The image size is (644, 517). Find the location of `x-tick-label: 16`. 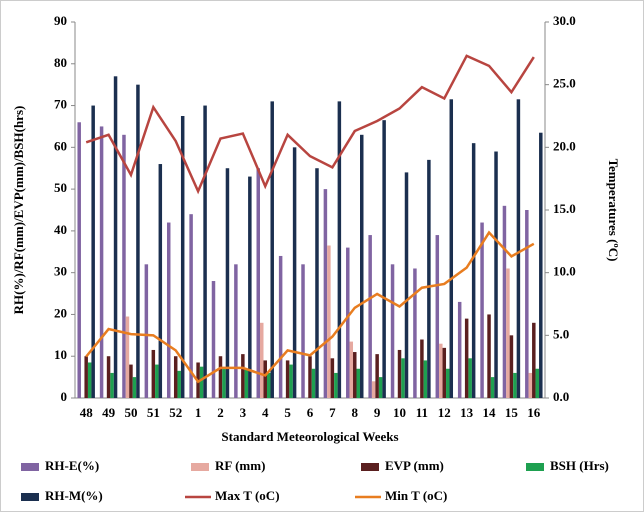

x-tick-label: 16 is located at coordinates (534, 412).